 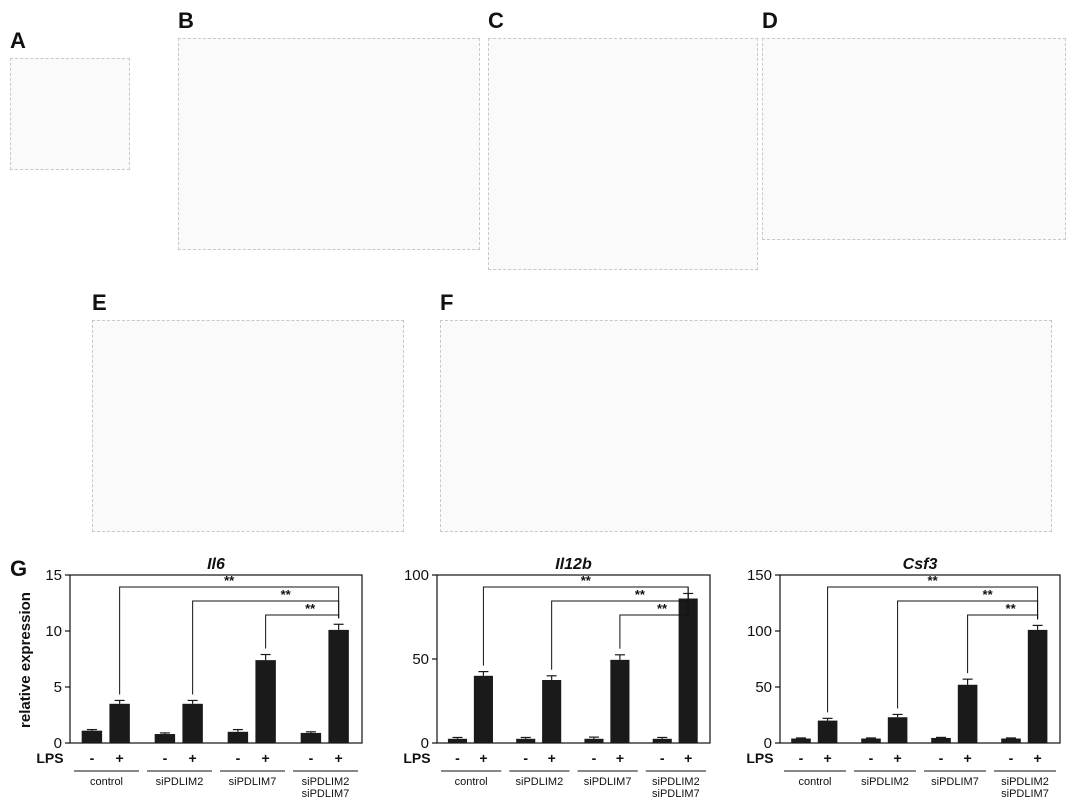 What do you see at coordinates (70, 114) in the screenshot?
I see `blot-panel-a` at bounding box center [70, 114].